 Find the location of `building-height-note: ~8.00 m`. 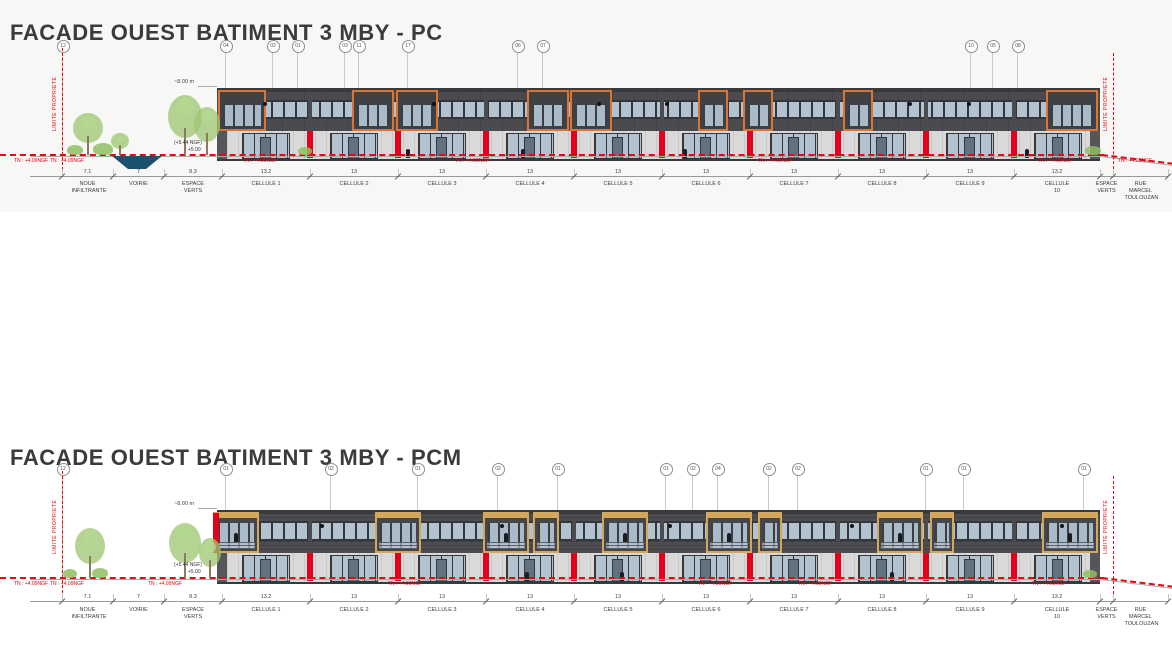

building-height-note: ~8.00 m is located at coordinates (184, 504).